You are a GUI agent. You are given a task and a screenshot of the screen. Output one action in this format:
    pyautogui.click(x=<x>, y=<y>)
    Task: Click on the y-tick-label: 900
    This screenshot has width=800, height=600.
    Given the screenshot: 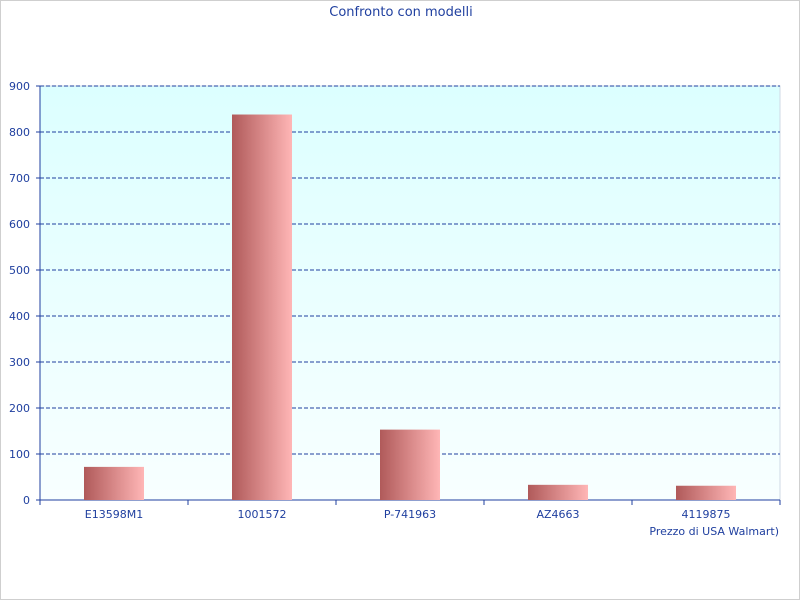 What is the action you would take?
    pyautogui.click(x=19, y=86)
    